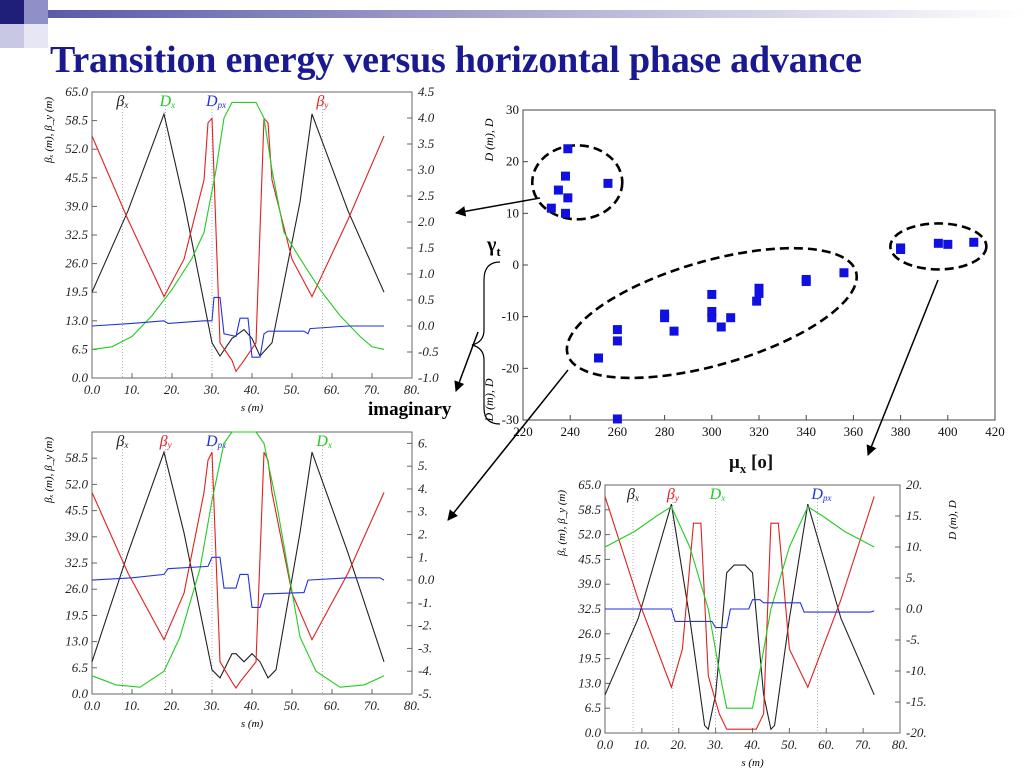 Image resolution: width=1024 pixels, height=768 pixels. I want to click on imaginary-label: imaginary, so click(410, 409).